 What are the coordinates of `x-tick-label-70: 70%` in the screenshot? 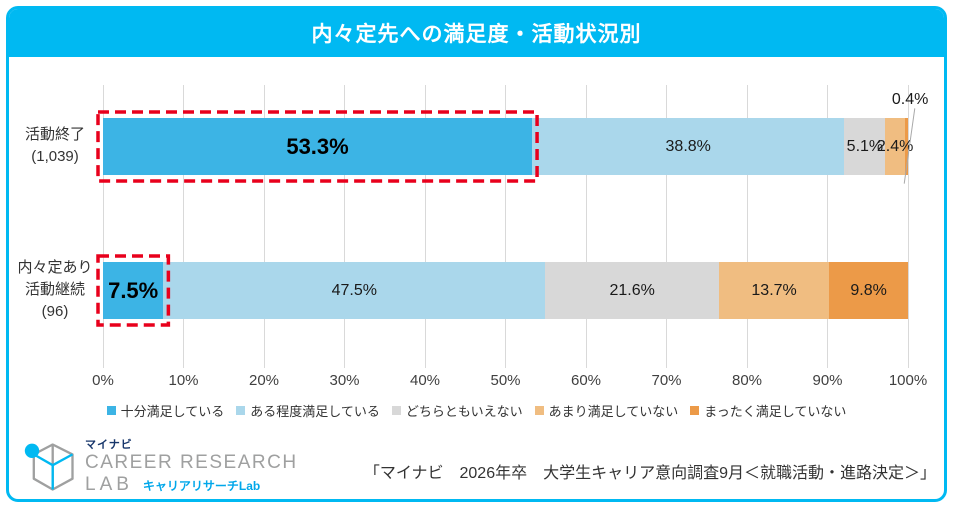 It's located at (666, 380).